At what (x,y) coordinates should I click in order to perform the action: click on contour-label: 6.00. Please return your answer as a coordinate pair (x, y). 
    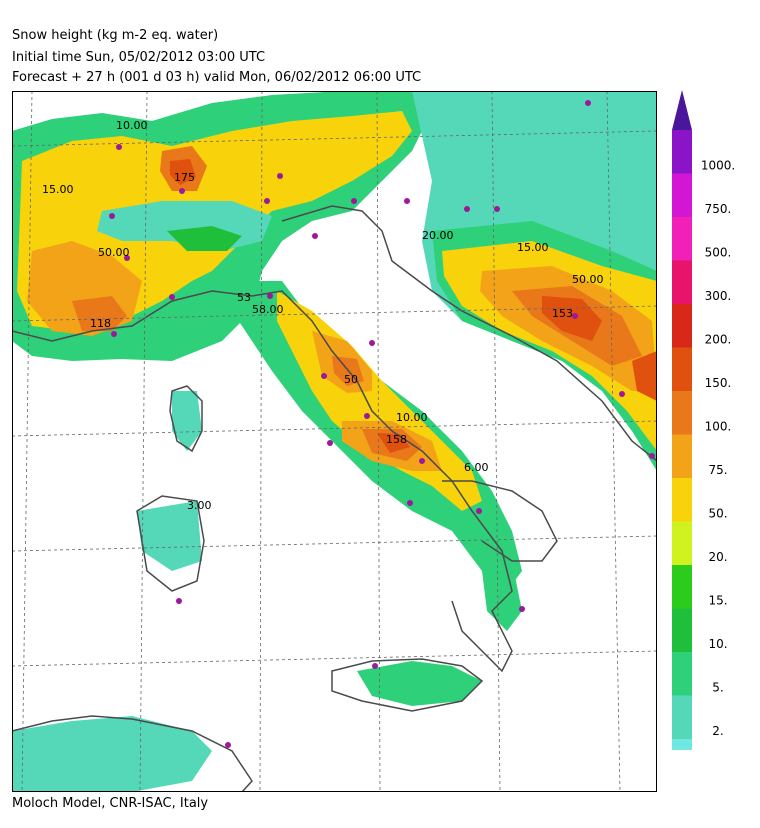
    Looking at the image, I should click on (476, 467).